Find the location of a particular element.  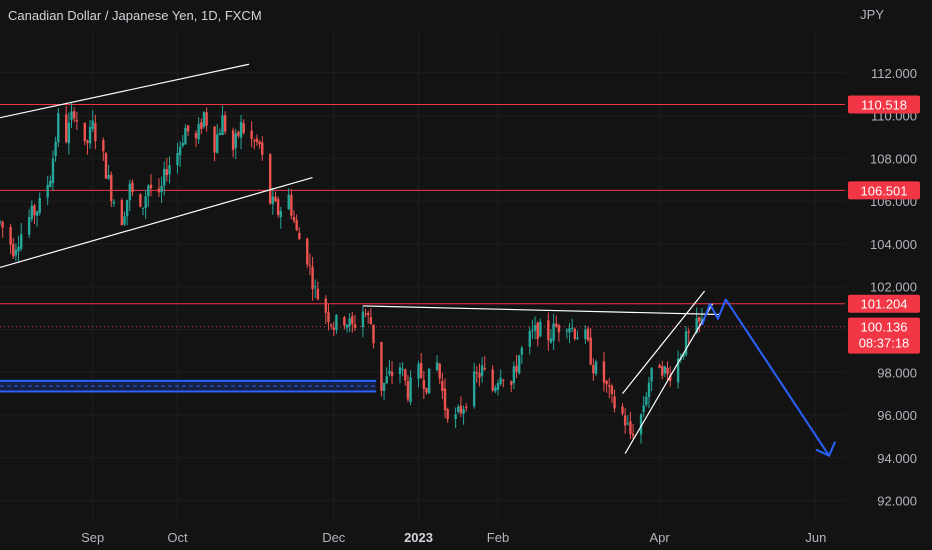

price-tag: 101.204 is located at coordinates (884, 303).